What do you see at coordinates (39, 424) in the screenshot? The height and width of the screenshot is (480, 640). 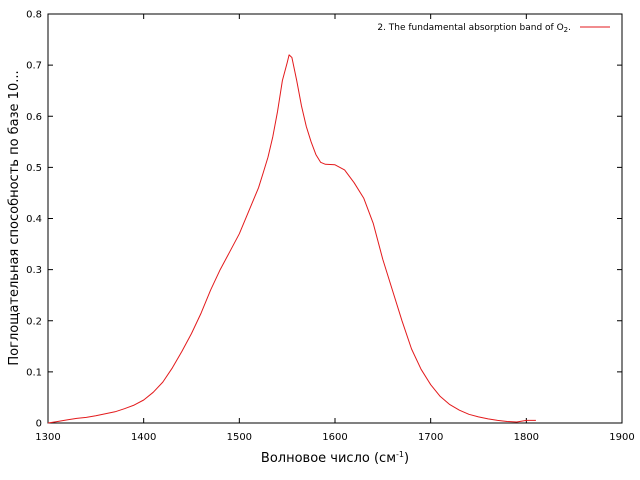 I see `y-tick-label: 0` at bounding box center [39, 424].